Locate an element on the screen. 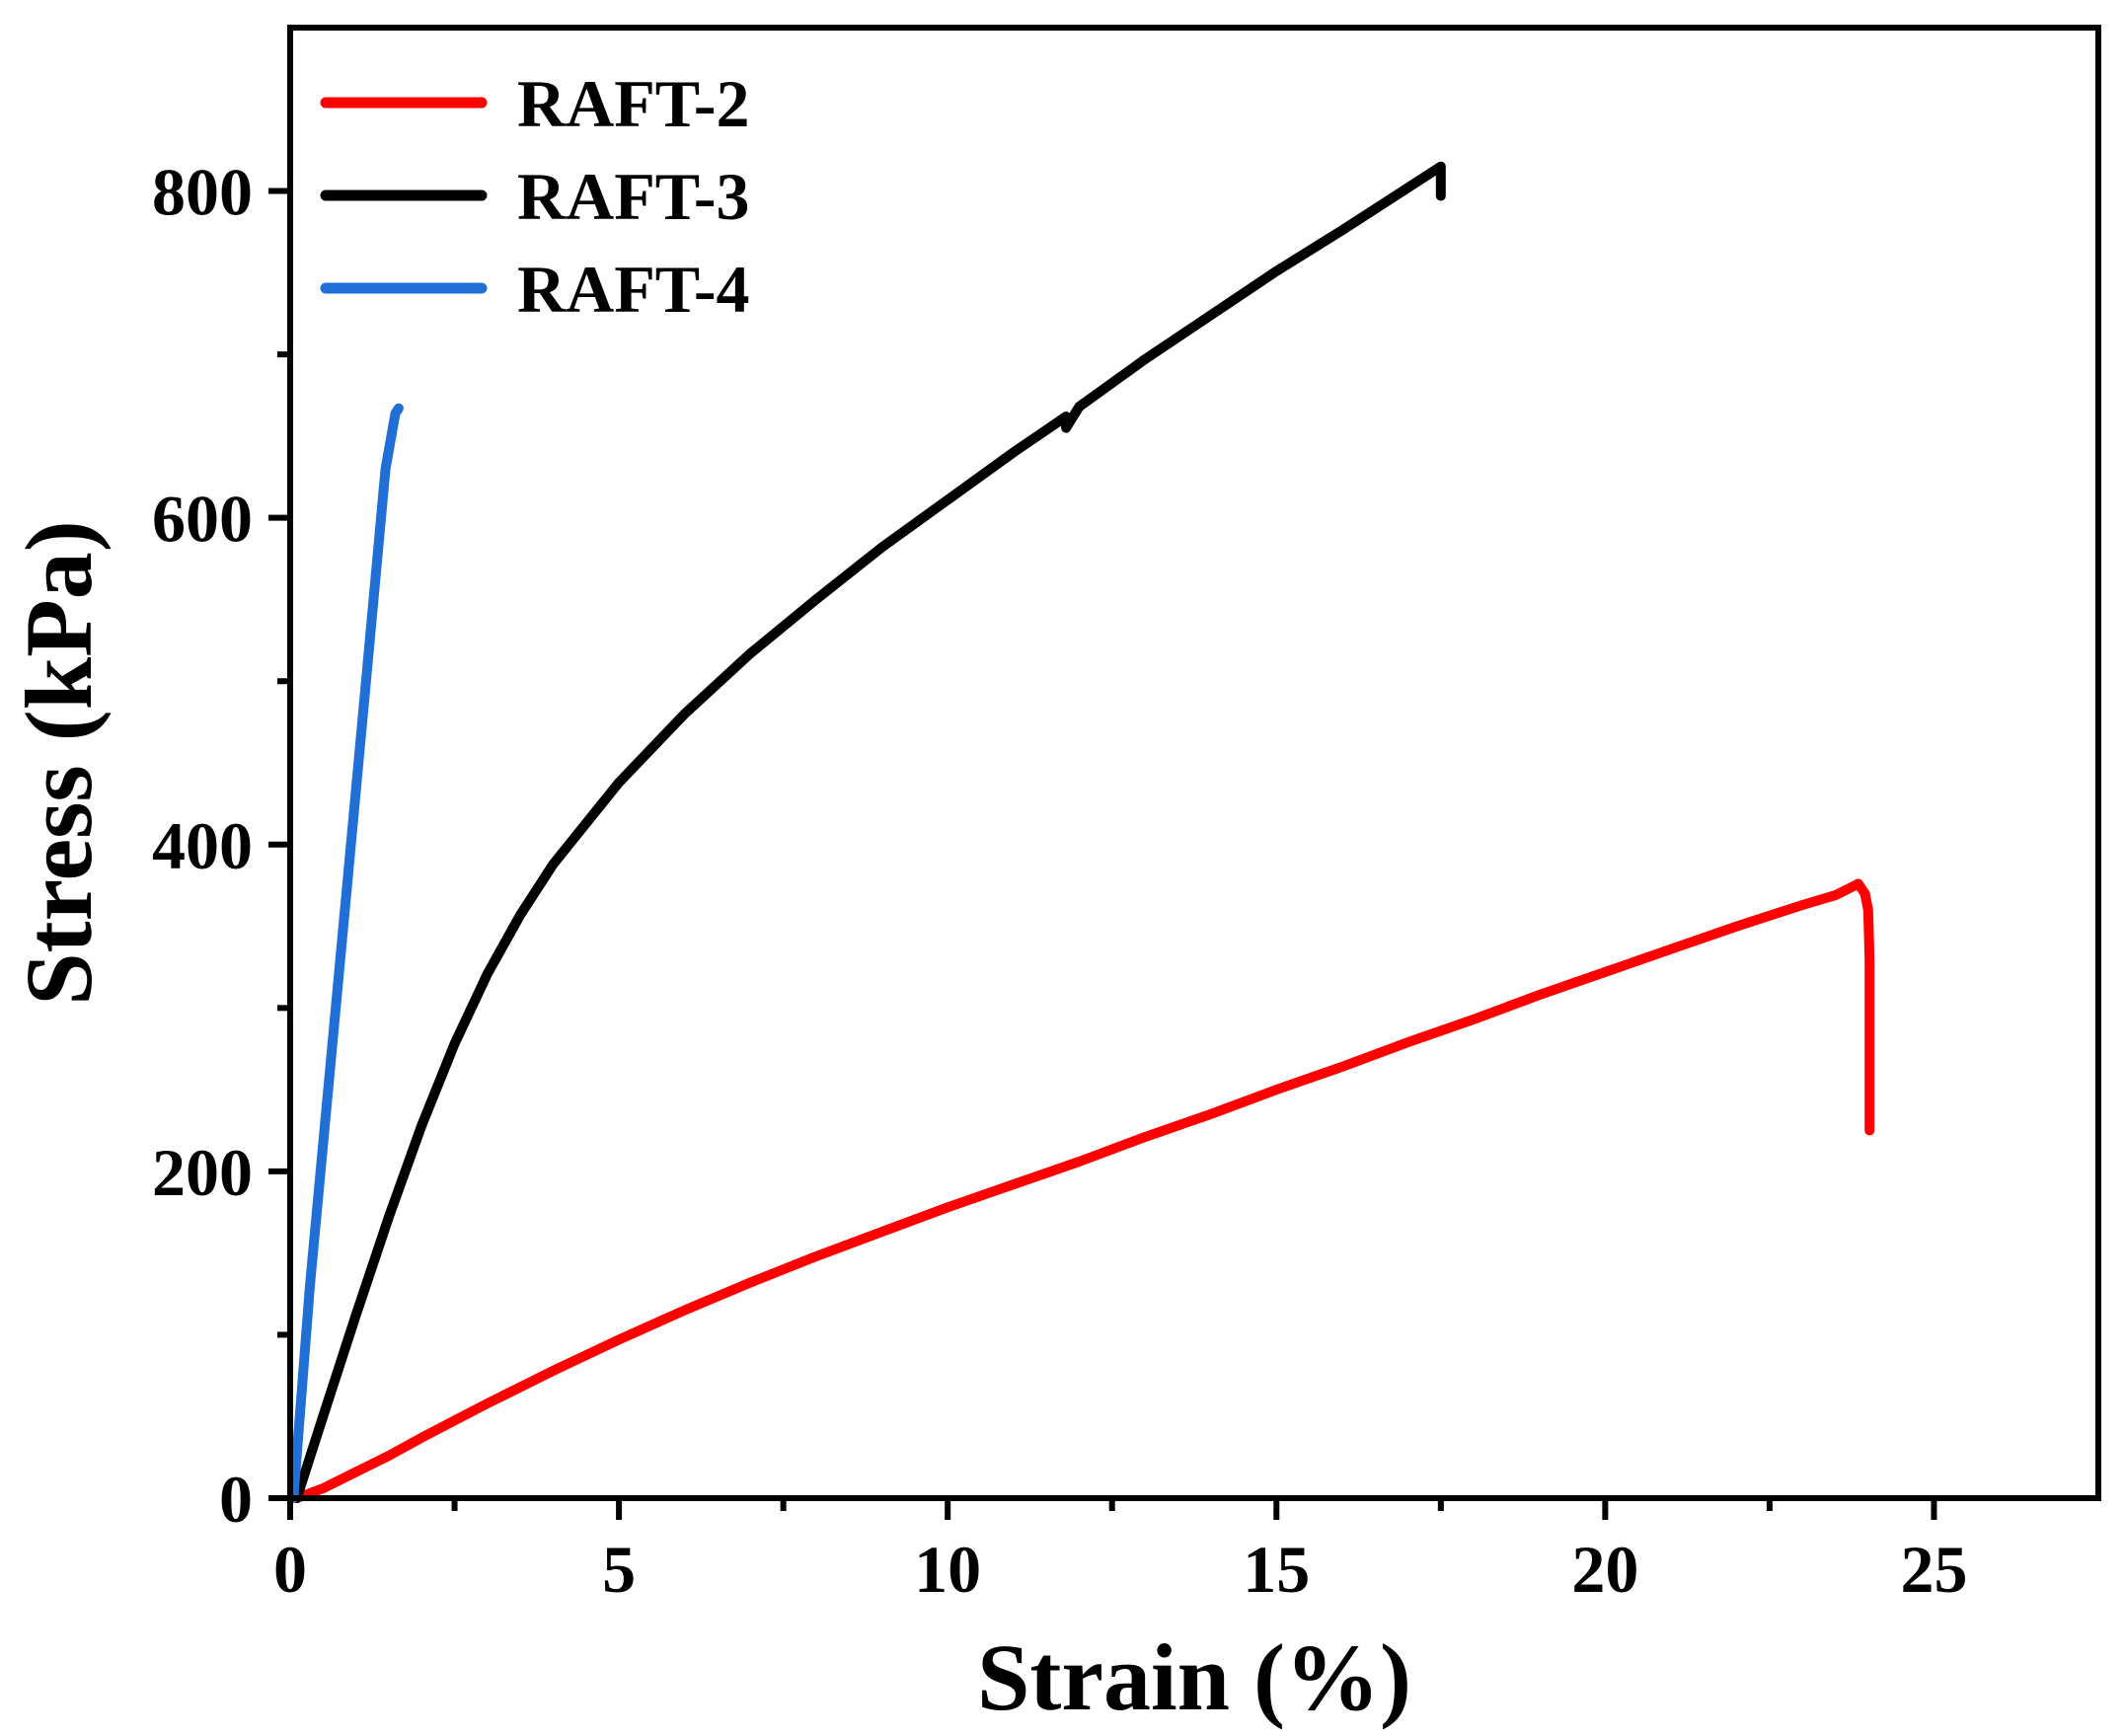 This screenshot has width=2124, height=1736. x-tick-label: 5 is located at coordinates (619, 1569).